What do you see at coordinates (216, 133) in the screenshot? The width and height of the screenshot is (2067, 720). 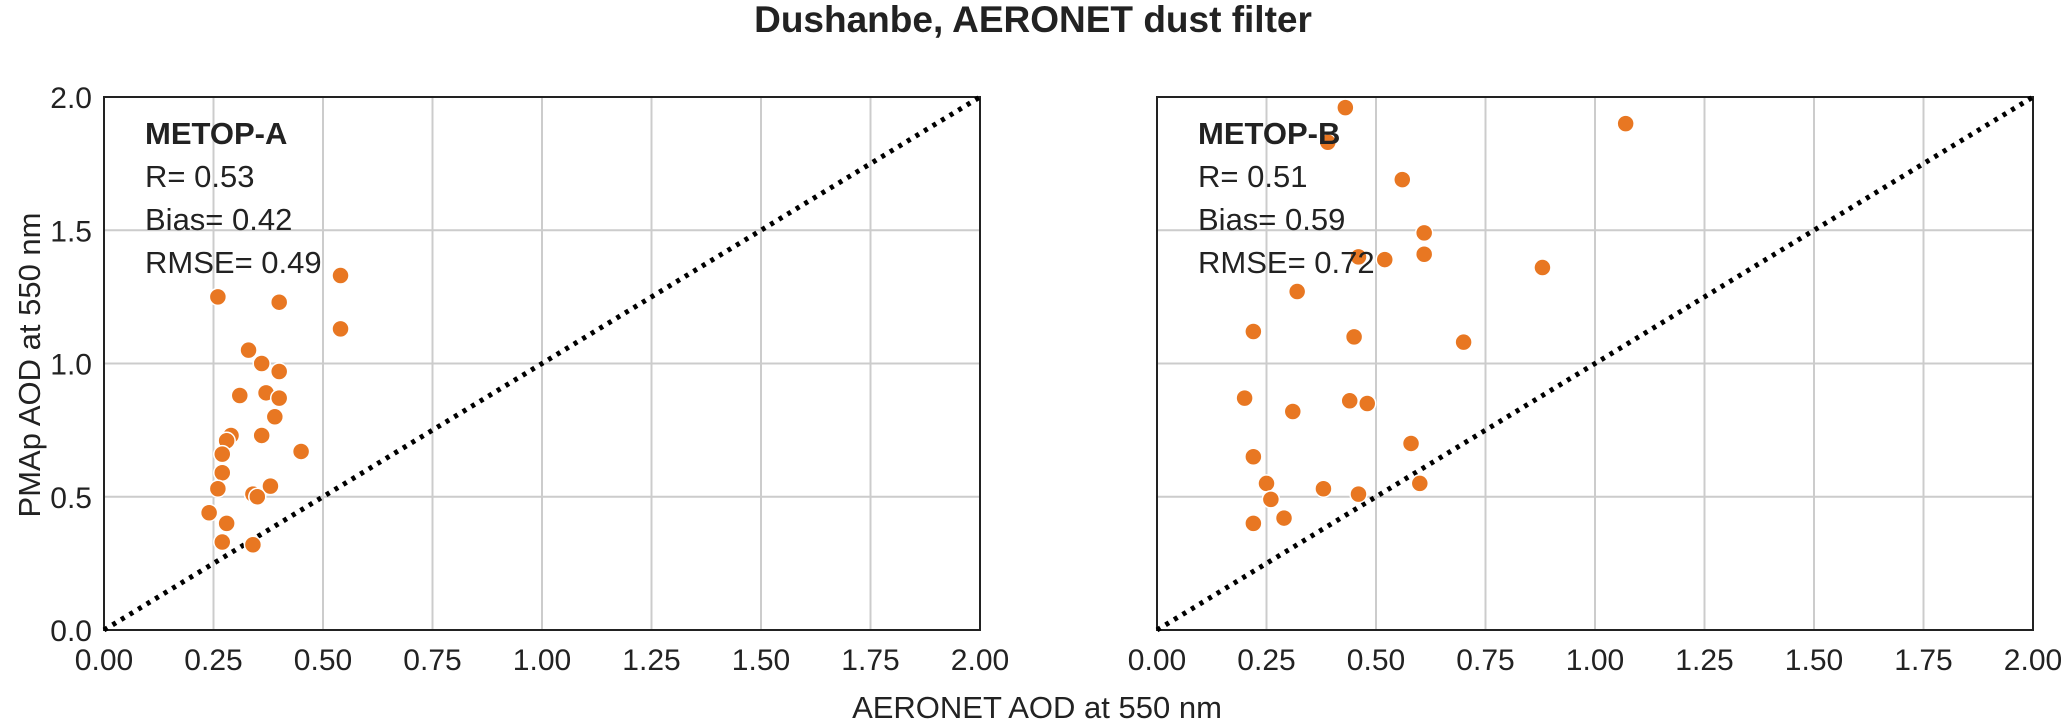 I see `panel-label: METOP-A` at bounding box center [216, 133].